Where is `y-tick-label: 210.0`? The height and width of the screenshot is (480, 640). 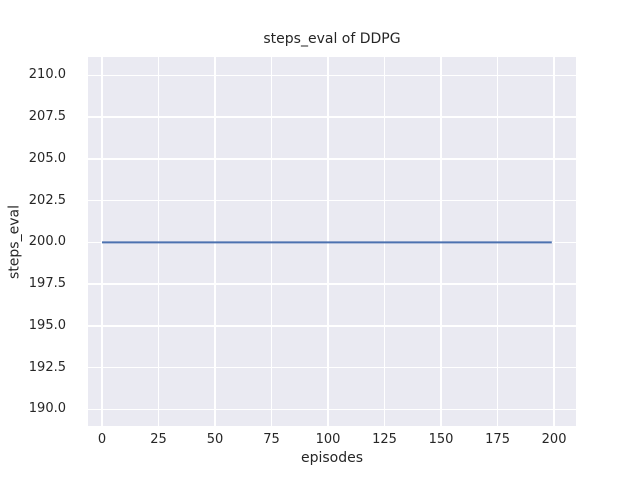
y-tick-label: 210.0 is located at coordinates (47, 75).